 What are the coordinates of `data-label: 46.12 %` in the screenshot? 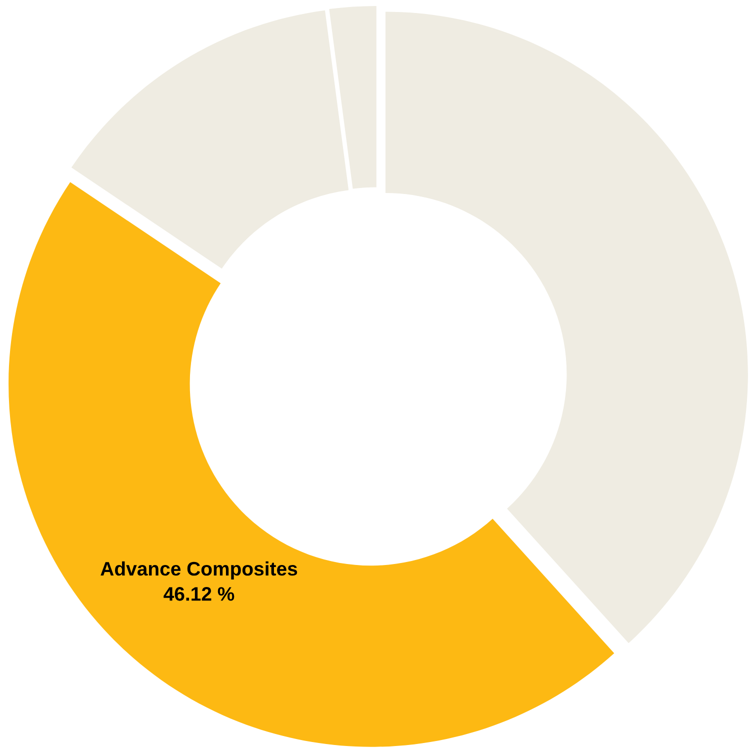 It's located at (199, 594).